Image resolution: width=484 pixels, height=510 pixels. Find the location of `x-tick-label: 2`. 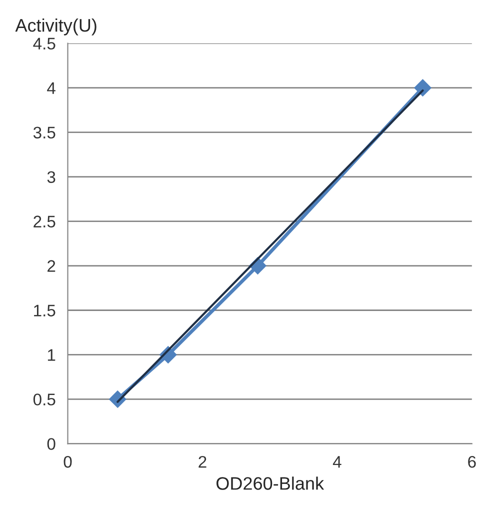

x-tick-label: 2 is located at coordinates (202, 462).